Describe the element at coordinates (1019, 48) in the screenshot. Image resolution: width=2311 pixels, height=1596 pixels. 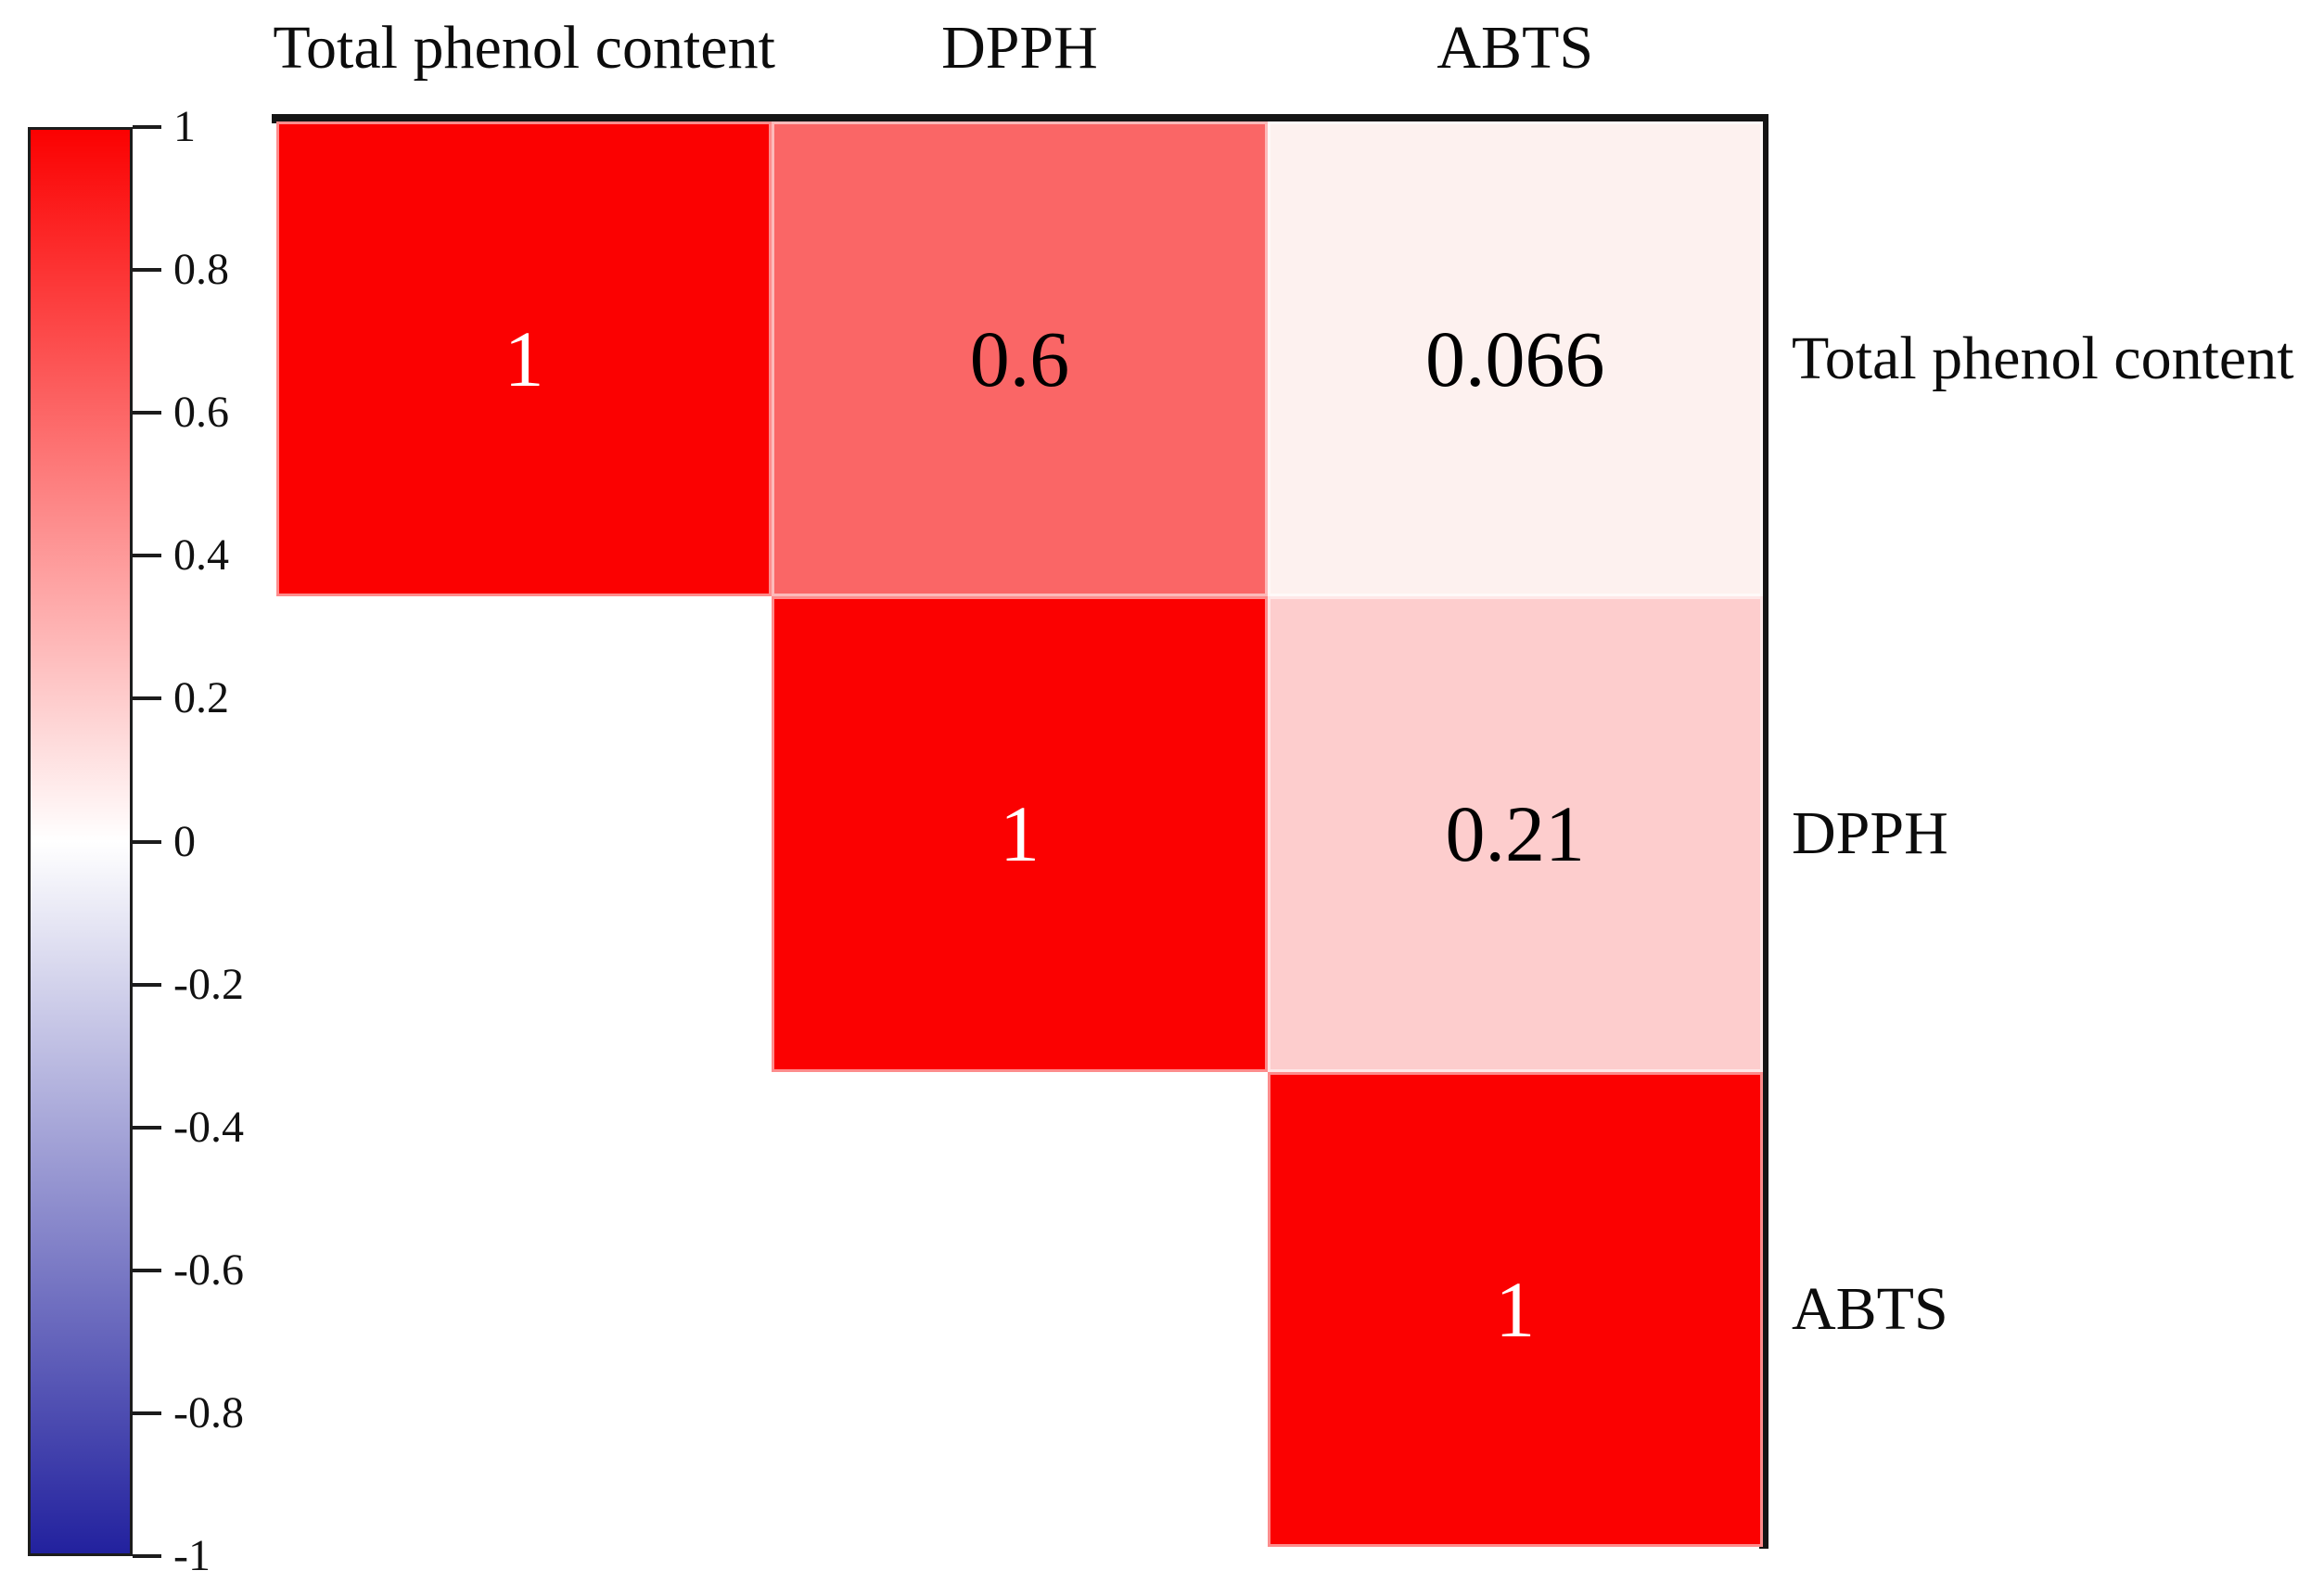
I see `column-header-dpph: DPPH` at that location.